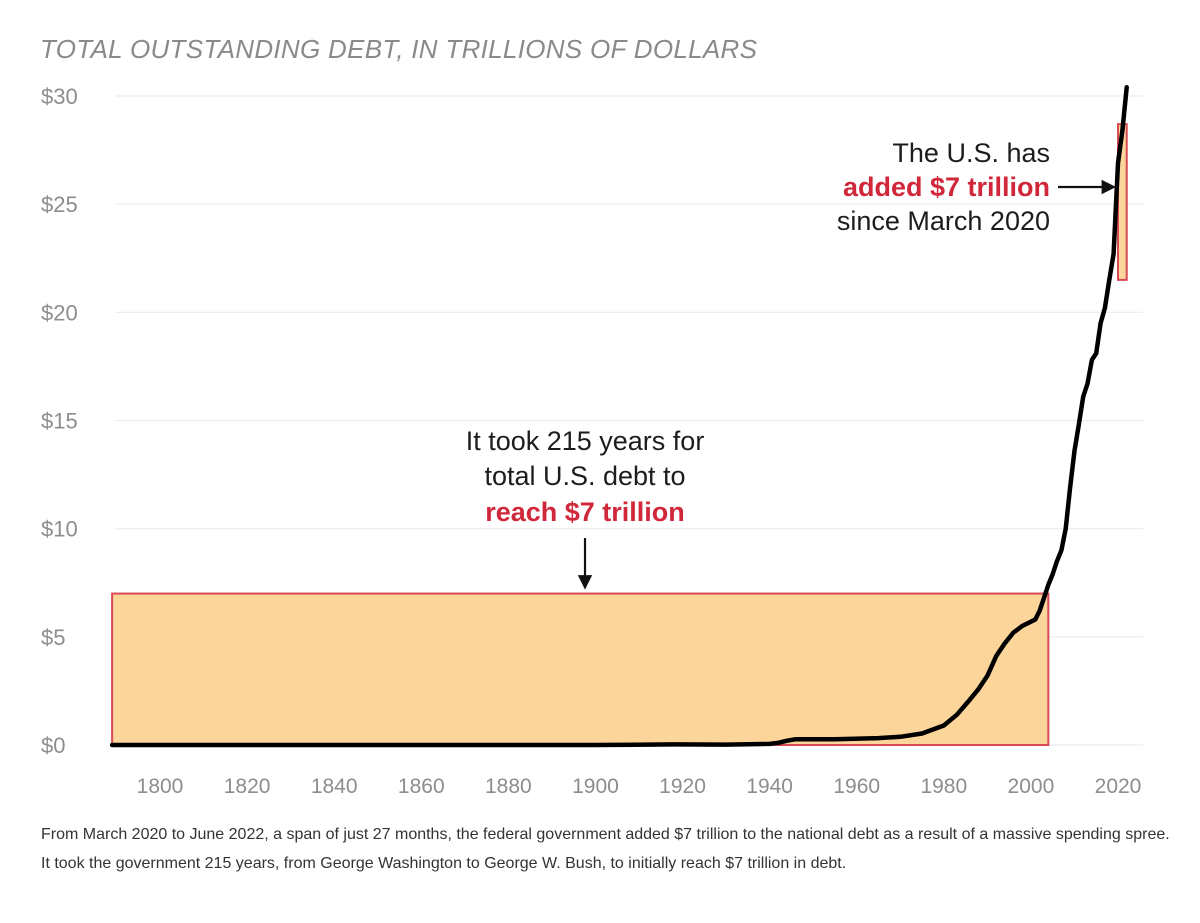 The image size is (1200, 923). What do you see at coordinates (856, 786) in the screenshot?
I see `x-tick-label: 1960` at bounding box center [856, 786].